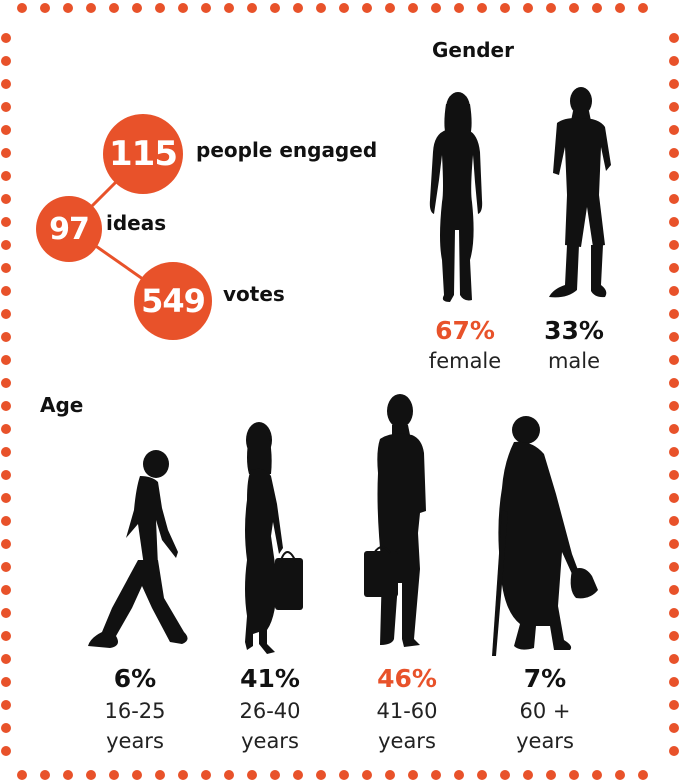 The height and width of the screenshot is (783, 680). Describe the element at coordinates (545, 711) in the screenshot. I see `age-group-4-range: 60 +` at that location.